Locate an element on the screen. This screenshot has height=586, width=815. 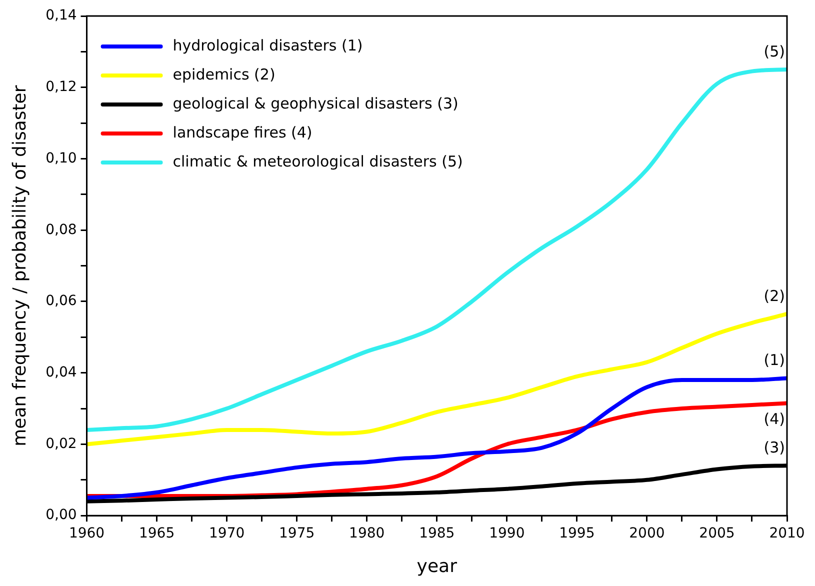
annotation: (1) is located at coordinates (774, 360).